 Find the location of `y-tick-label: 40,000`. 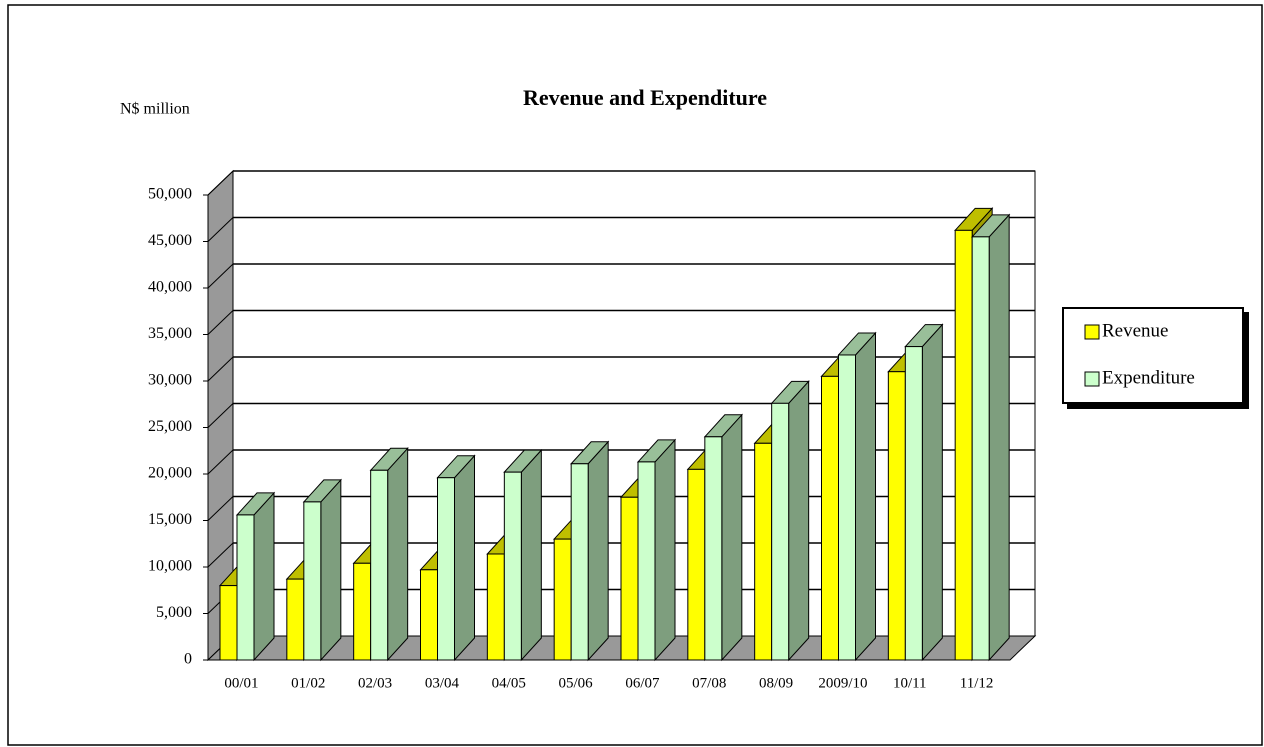

y-tick-label: 40,000 is located at coordinates (170, 287).